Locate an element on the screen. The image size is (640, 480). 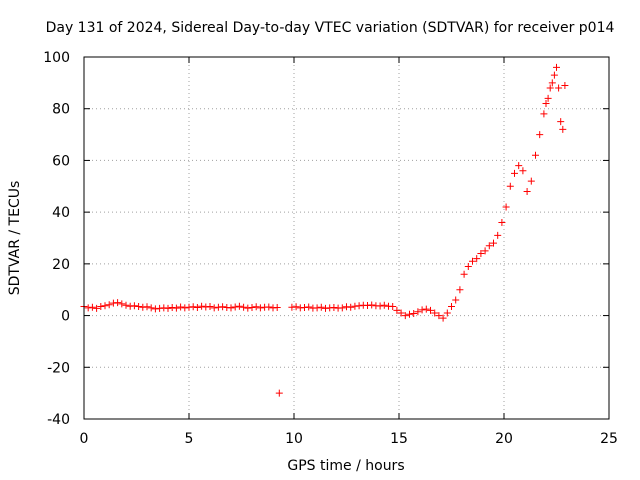
y-tick-label: 40 is located at coordinates (61, 213).